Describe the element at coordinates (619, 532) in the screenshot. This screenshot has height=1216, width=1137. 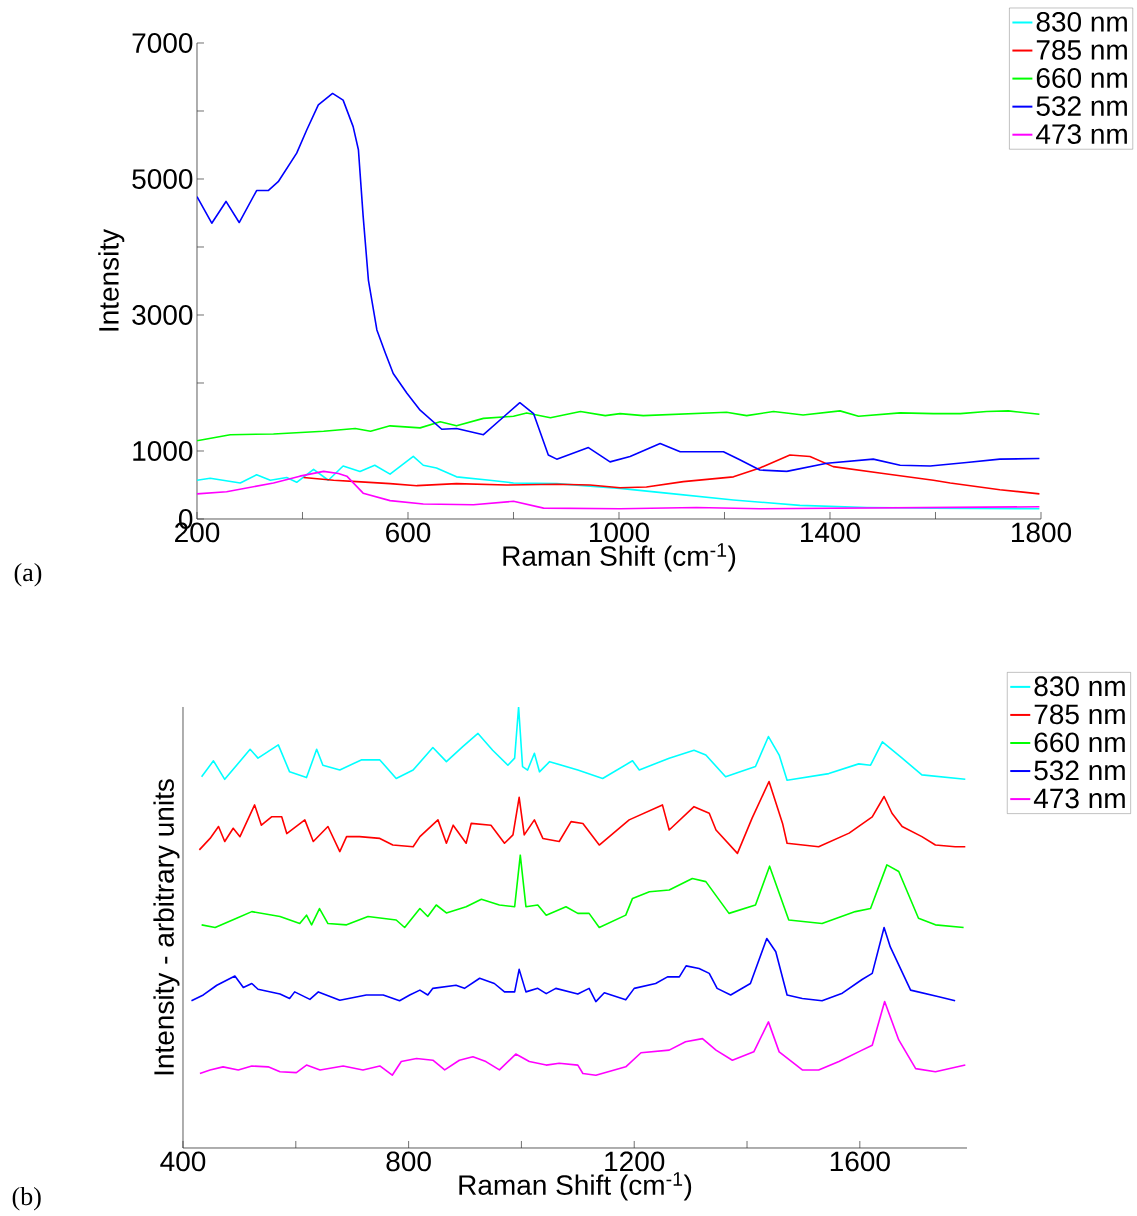
I see `x-tick-label: 1000` at that location.